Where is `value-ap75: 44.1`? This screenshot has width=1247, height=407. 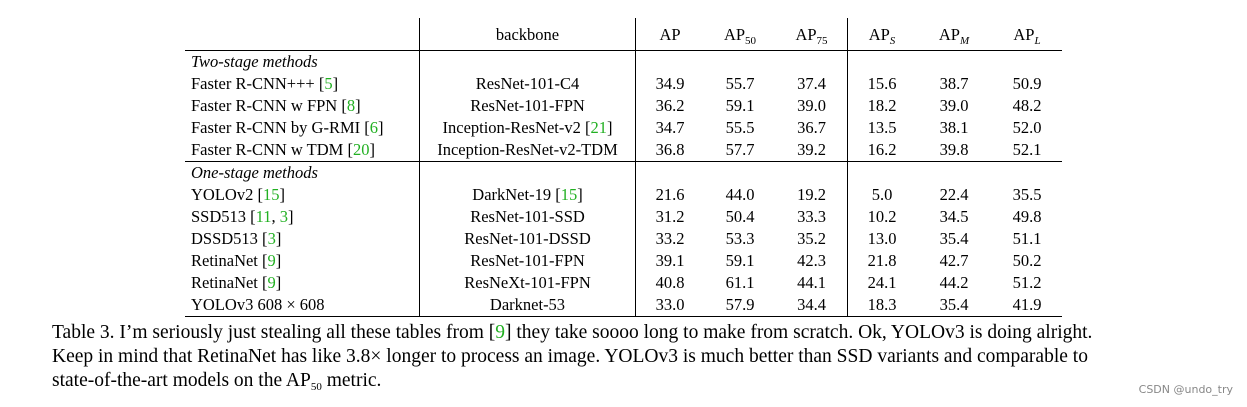
value-ap75: 44.1 is located at coordinates (811, 282).